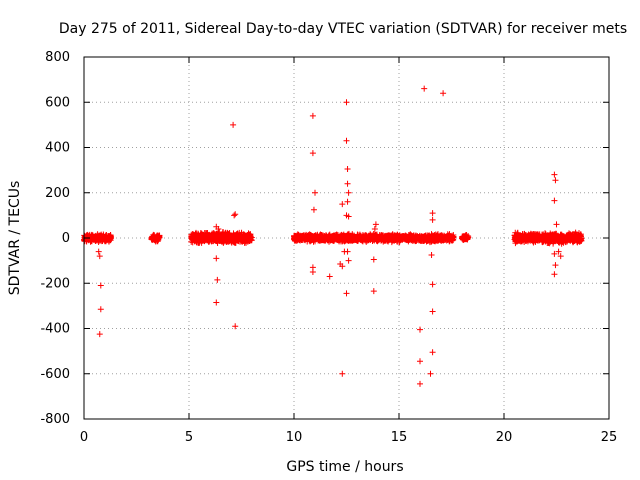 Image resolution: width=640 pixels, height=480 pixels. Describe the element at coordinates (57, 193) in the screenshot. I see `y-tick-label: 200` at that location.